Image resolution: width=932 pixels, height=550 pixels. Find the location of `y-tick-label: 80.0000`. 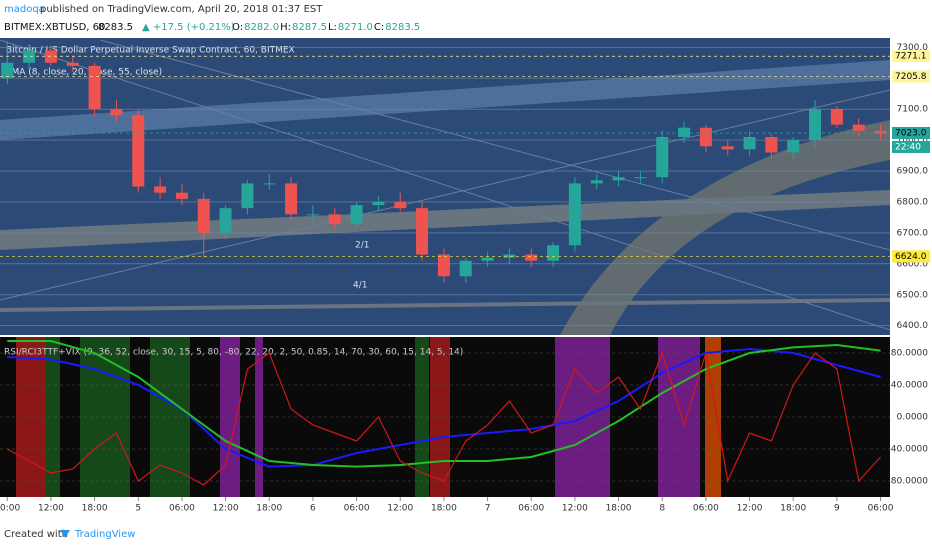

y-tick-label: 80.0000 is located at coordinates (909, 354).